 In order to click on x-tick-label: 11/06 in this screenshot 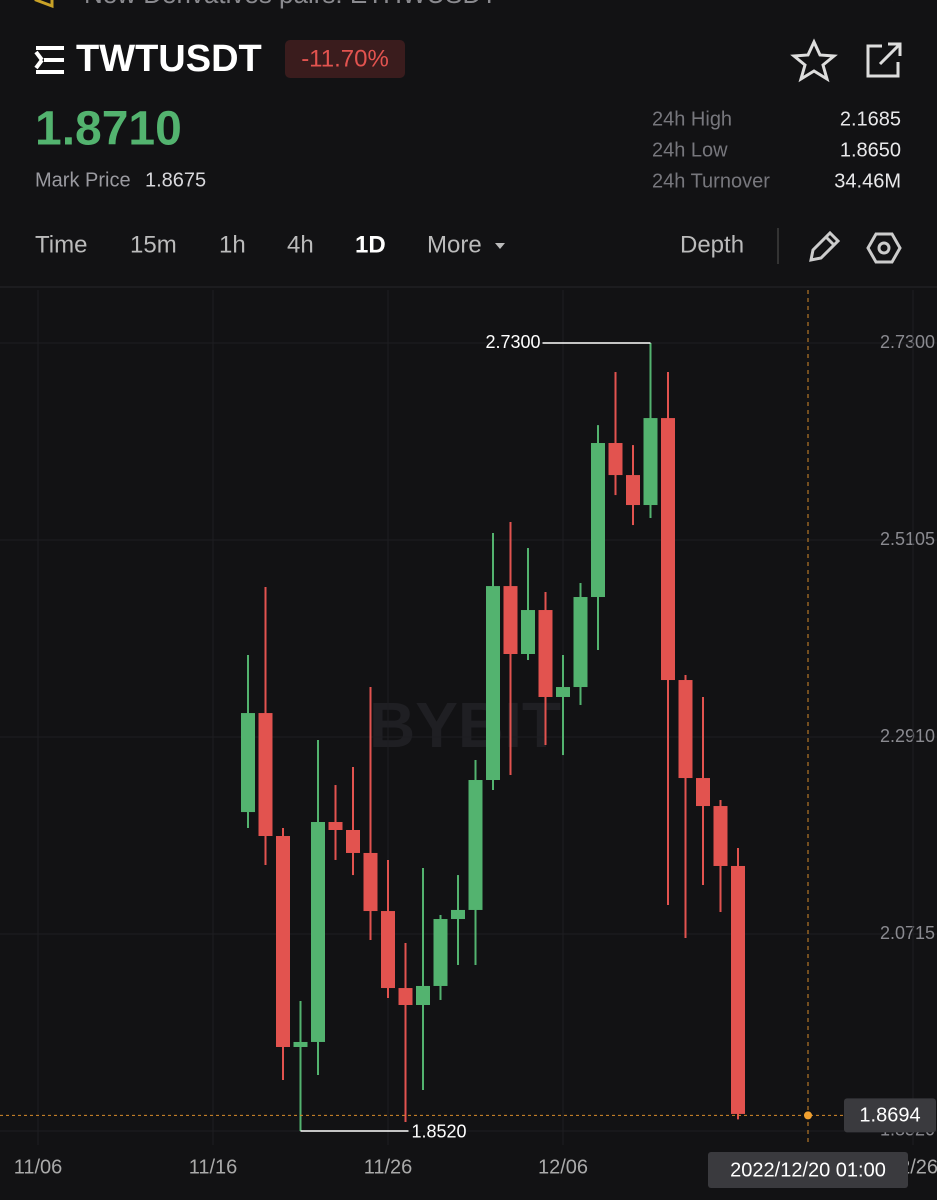, I will do `click(38, 1167)`.